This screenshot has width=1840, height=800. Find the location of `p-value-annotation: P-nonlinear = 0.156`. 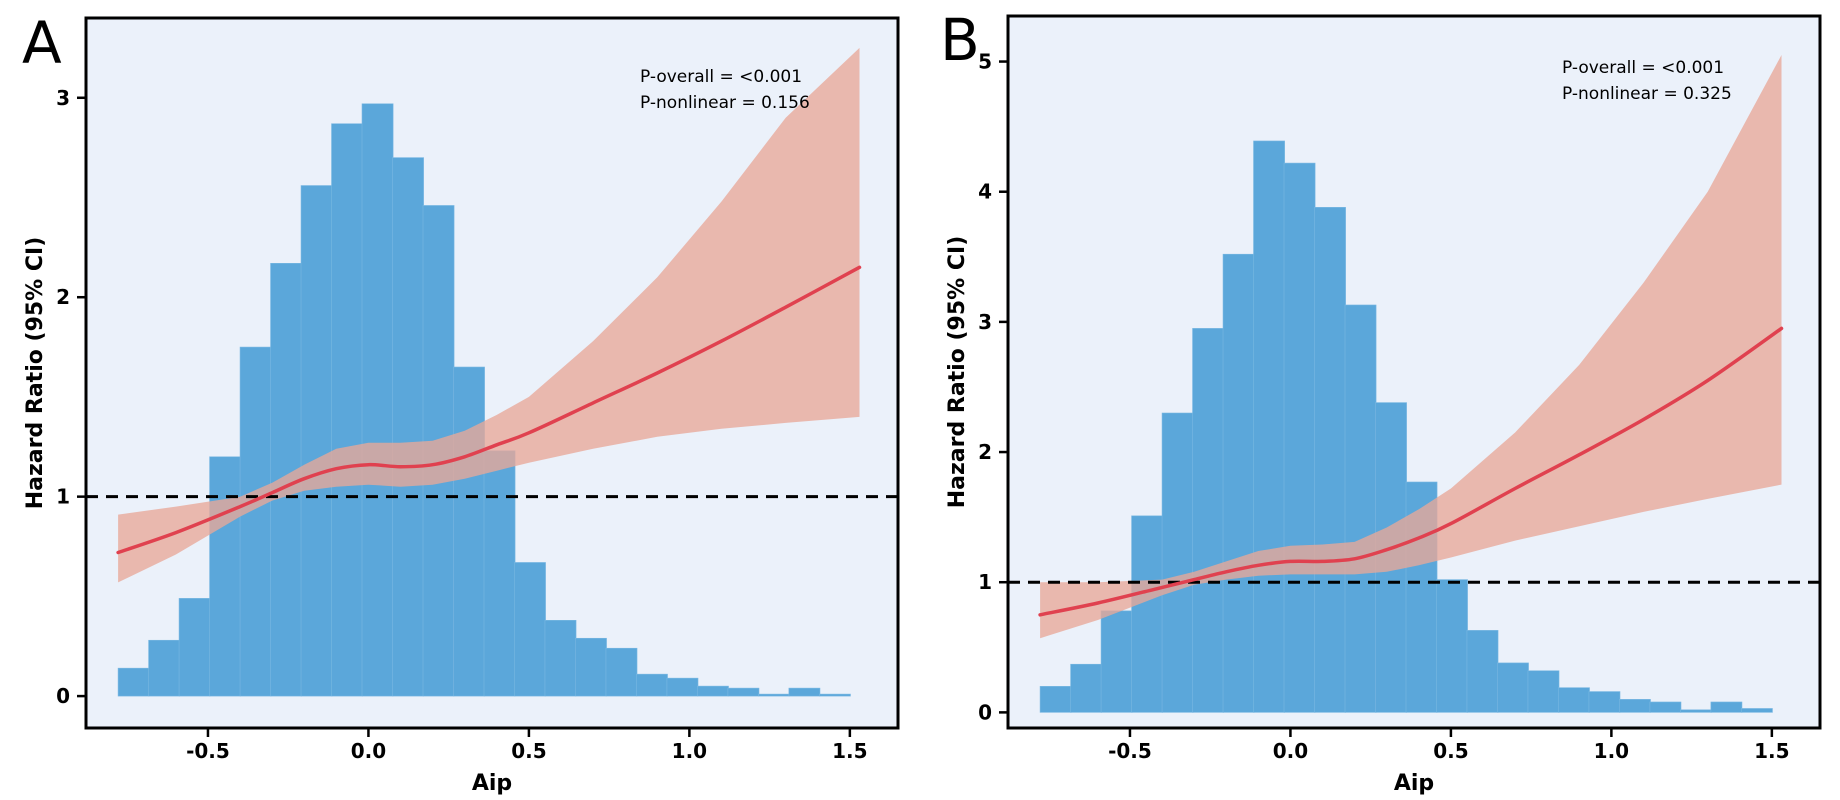

p-value-annotation: P-nonlinear = 0.156 is located at coordinates (725, 103).